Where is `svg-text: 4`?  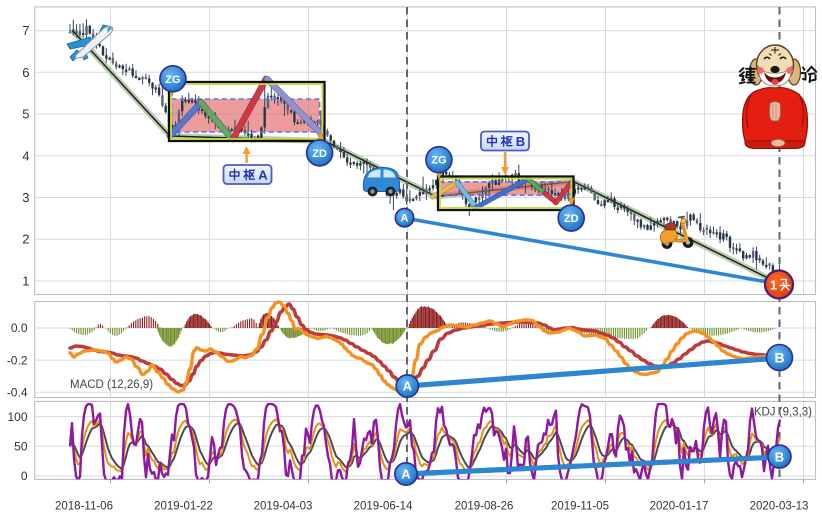
svg-text: 4 is located at coordinates (25, 155).